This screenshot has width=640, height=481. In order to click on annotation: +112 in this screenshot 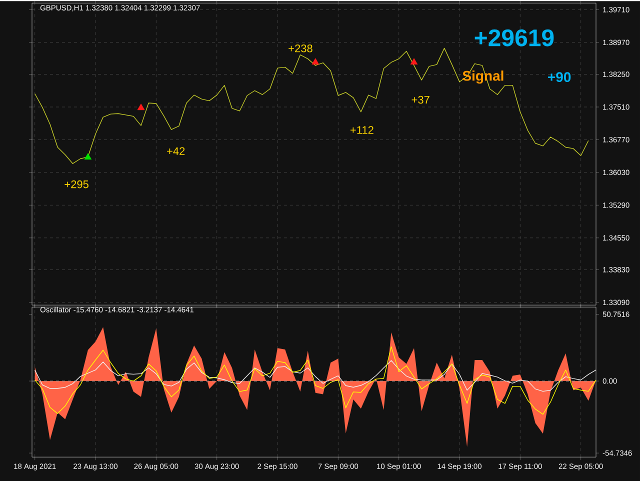, I will do `click(362, 130)`.